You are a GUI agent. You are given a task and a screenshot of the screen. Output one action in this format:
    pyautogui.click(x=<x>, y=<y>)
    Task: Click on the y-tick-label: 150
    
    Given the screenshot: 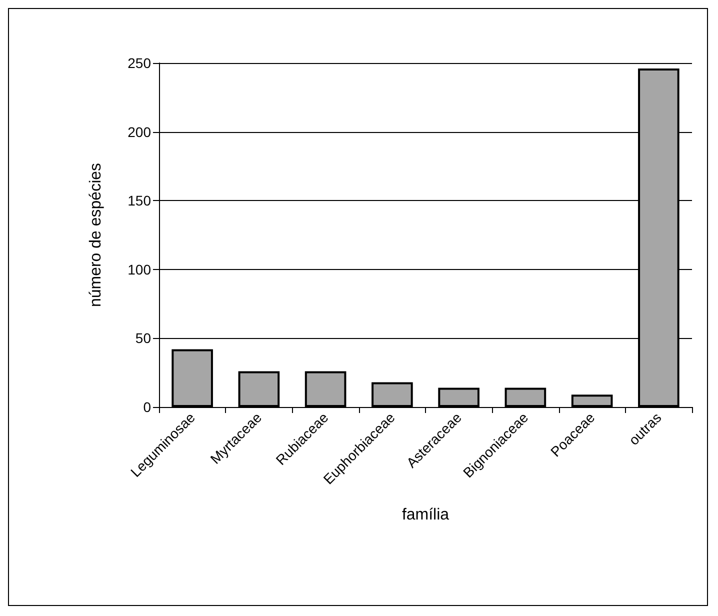 What is the action you would take?
    pyautogui.click(x=140, y=200)
    